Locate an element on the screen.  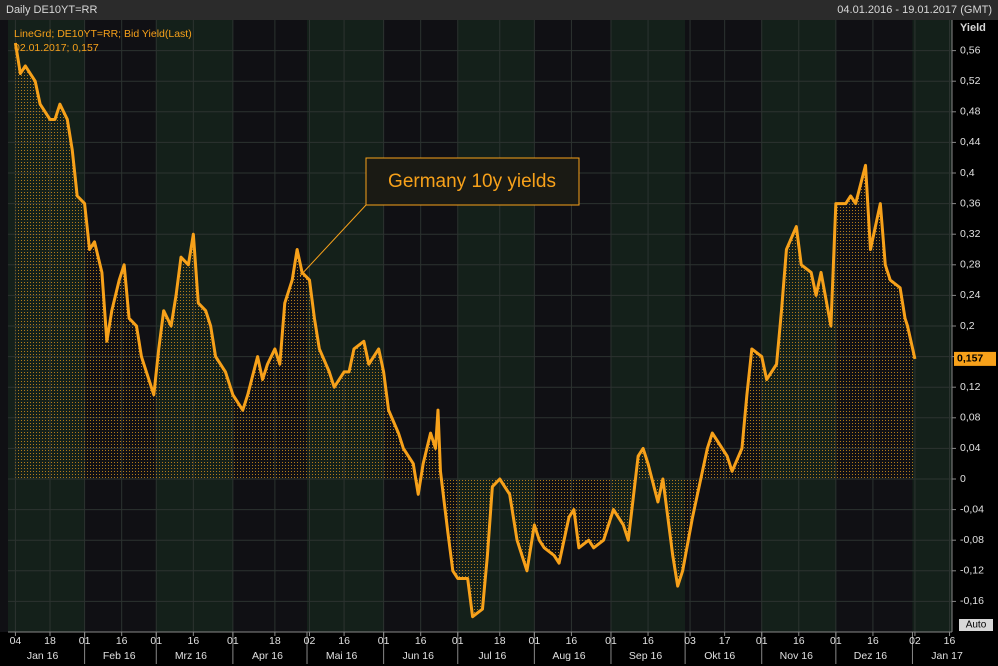
month-label: Aug 16 is located at coordinates (568, 656).